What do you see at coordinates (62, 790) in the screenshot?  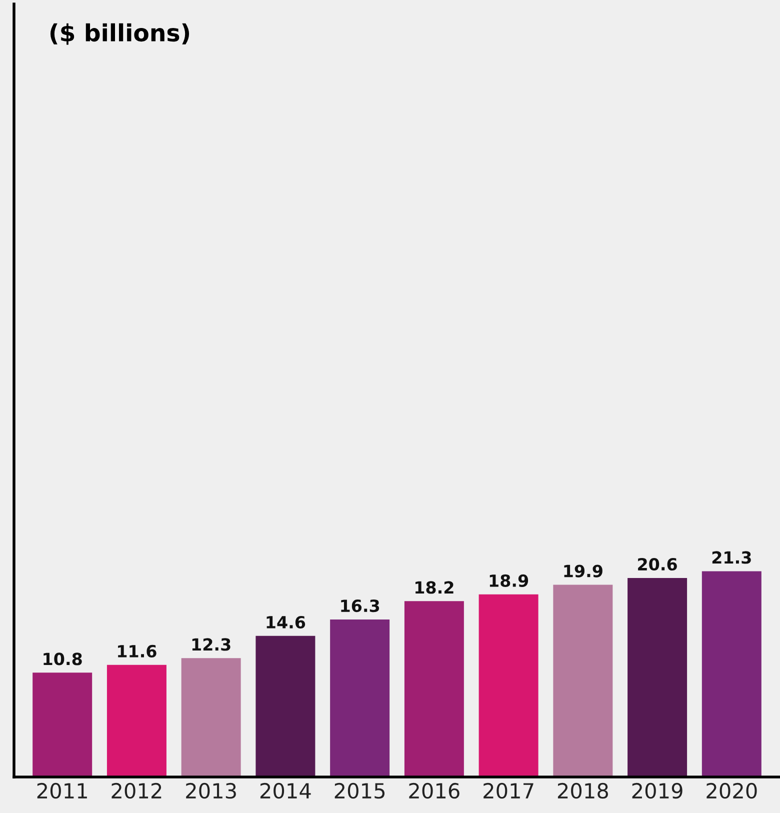 I see `x-tick-label: 2011` at bounding box center [62, 790].